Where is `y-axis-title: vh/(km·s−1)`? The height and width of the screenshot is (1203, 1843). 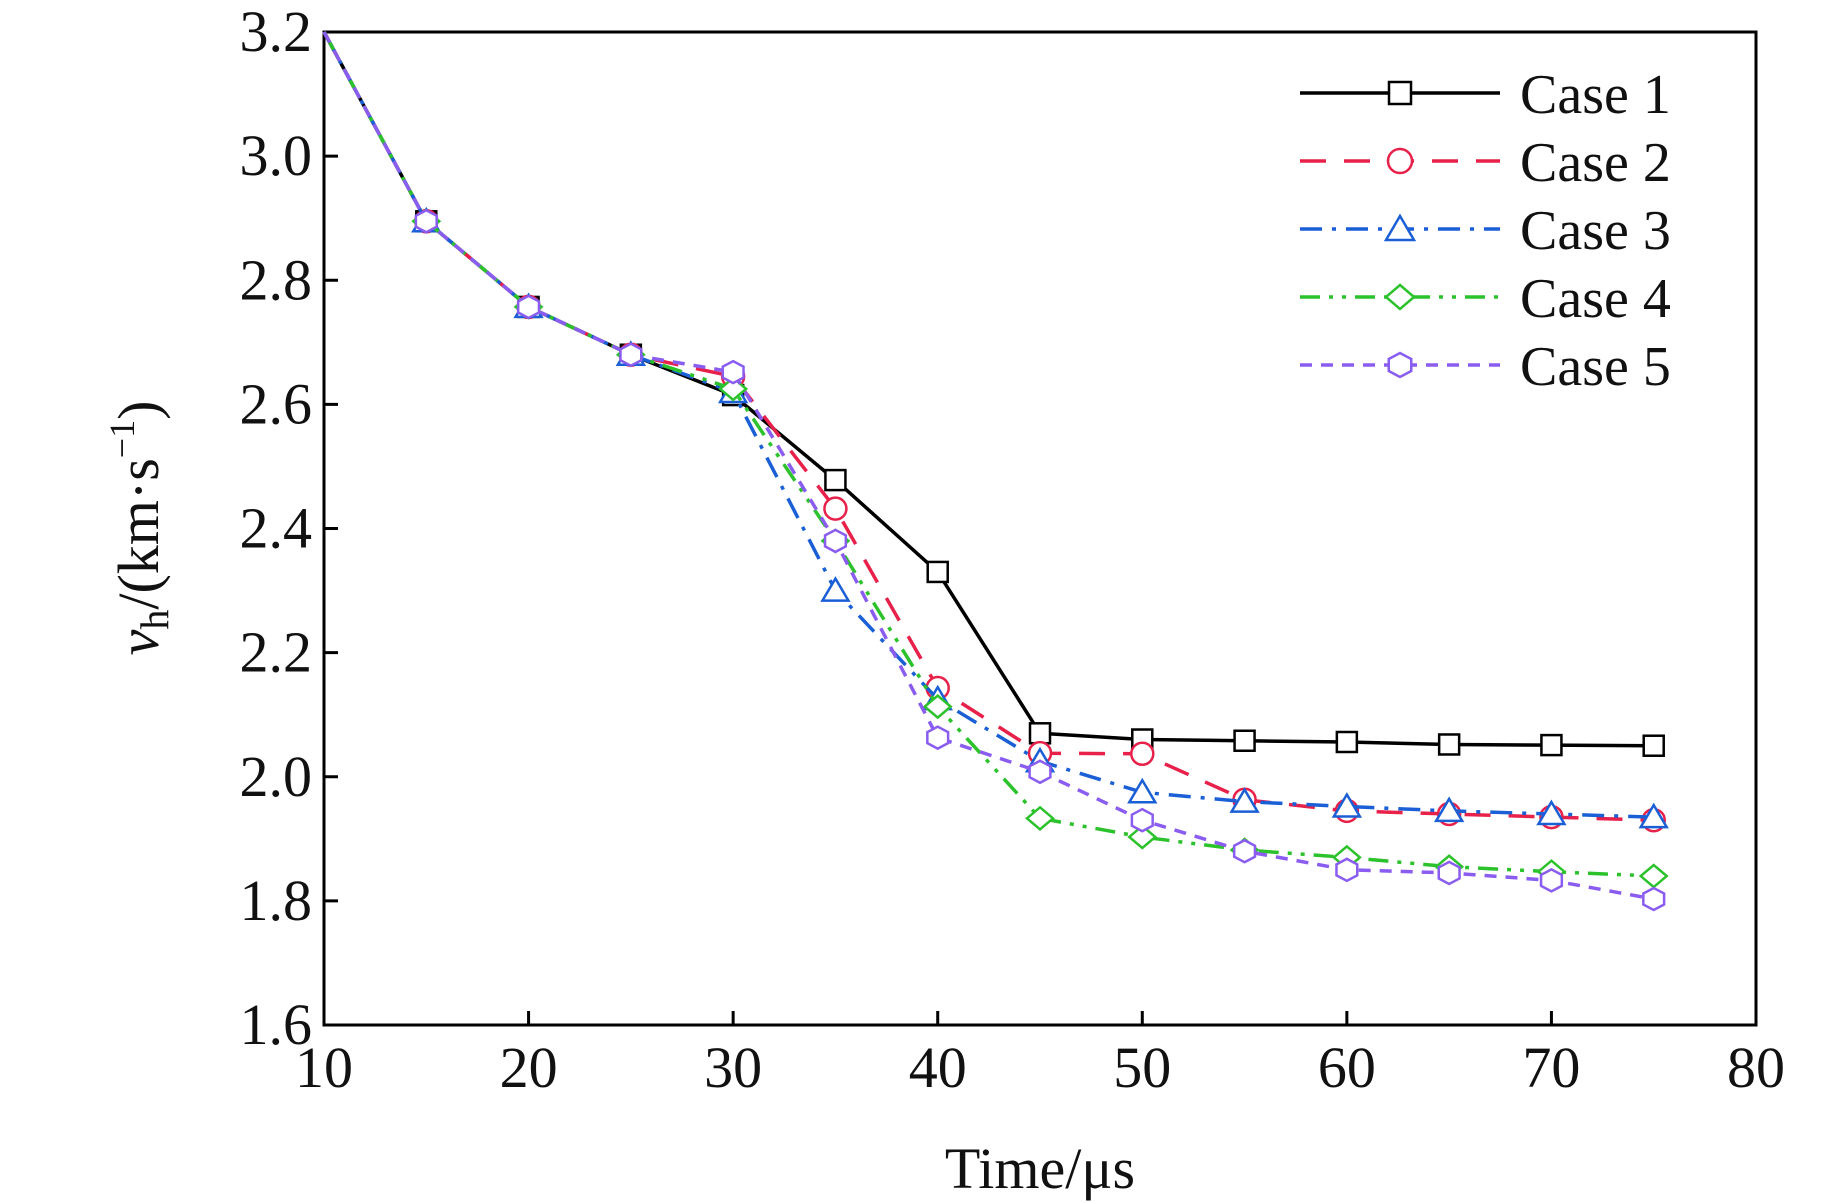
y-axis-title: vh/(km·s−1) is located at coordinates (139, 528).